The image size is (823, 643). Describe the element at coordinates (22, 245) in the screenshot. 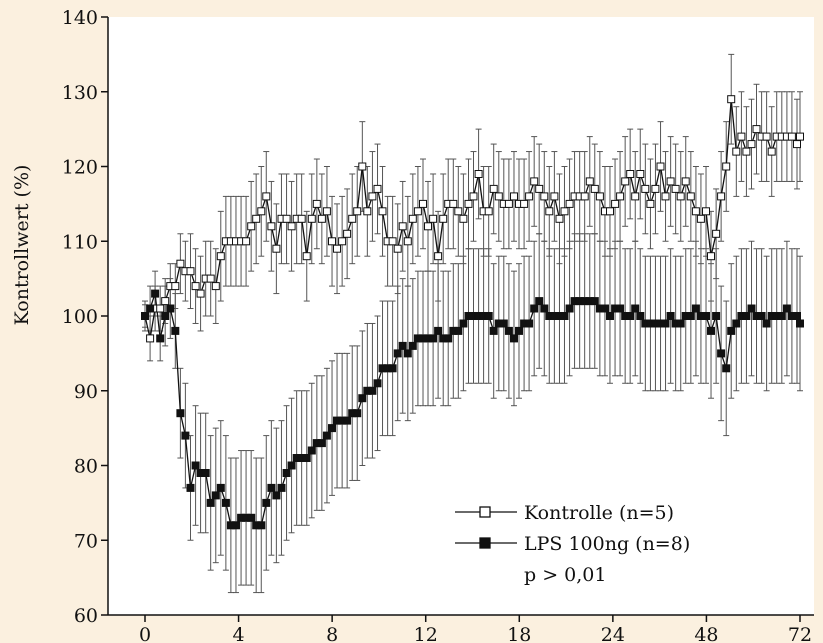

I see `y-axis-title: Kontrollwert (%)` at that location.